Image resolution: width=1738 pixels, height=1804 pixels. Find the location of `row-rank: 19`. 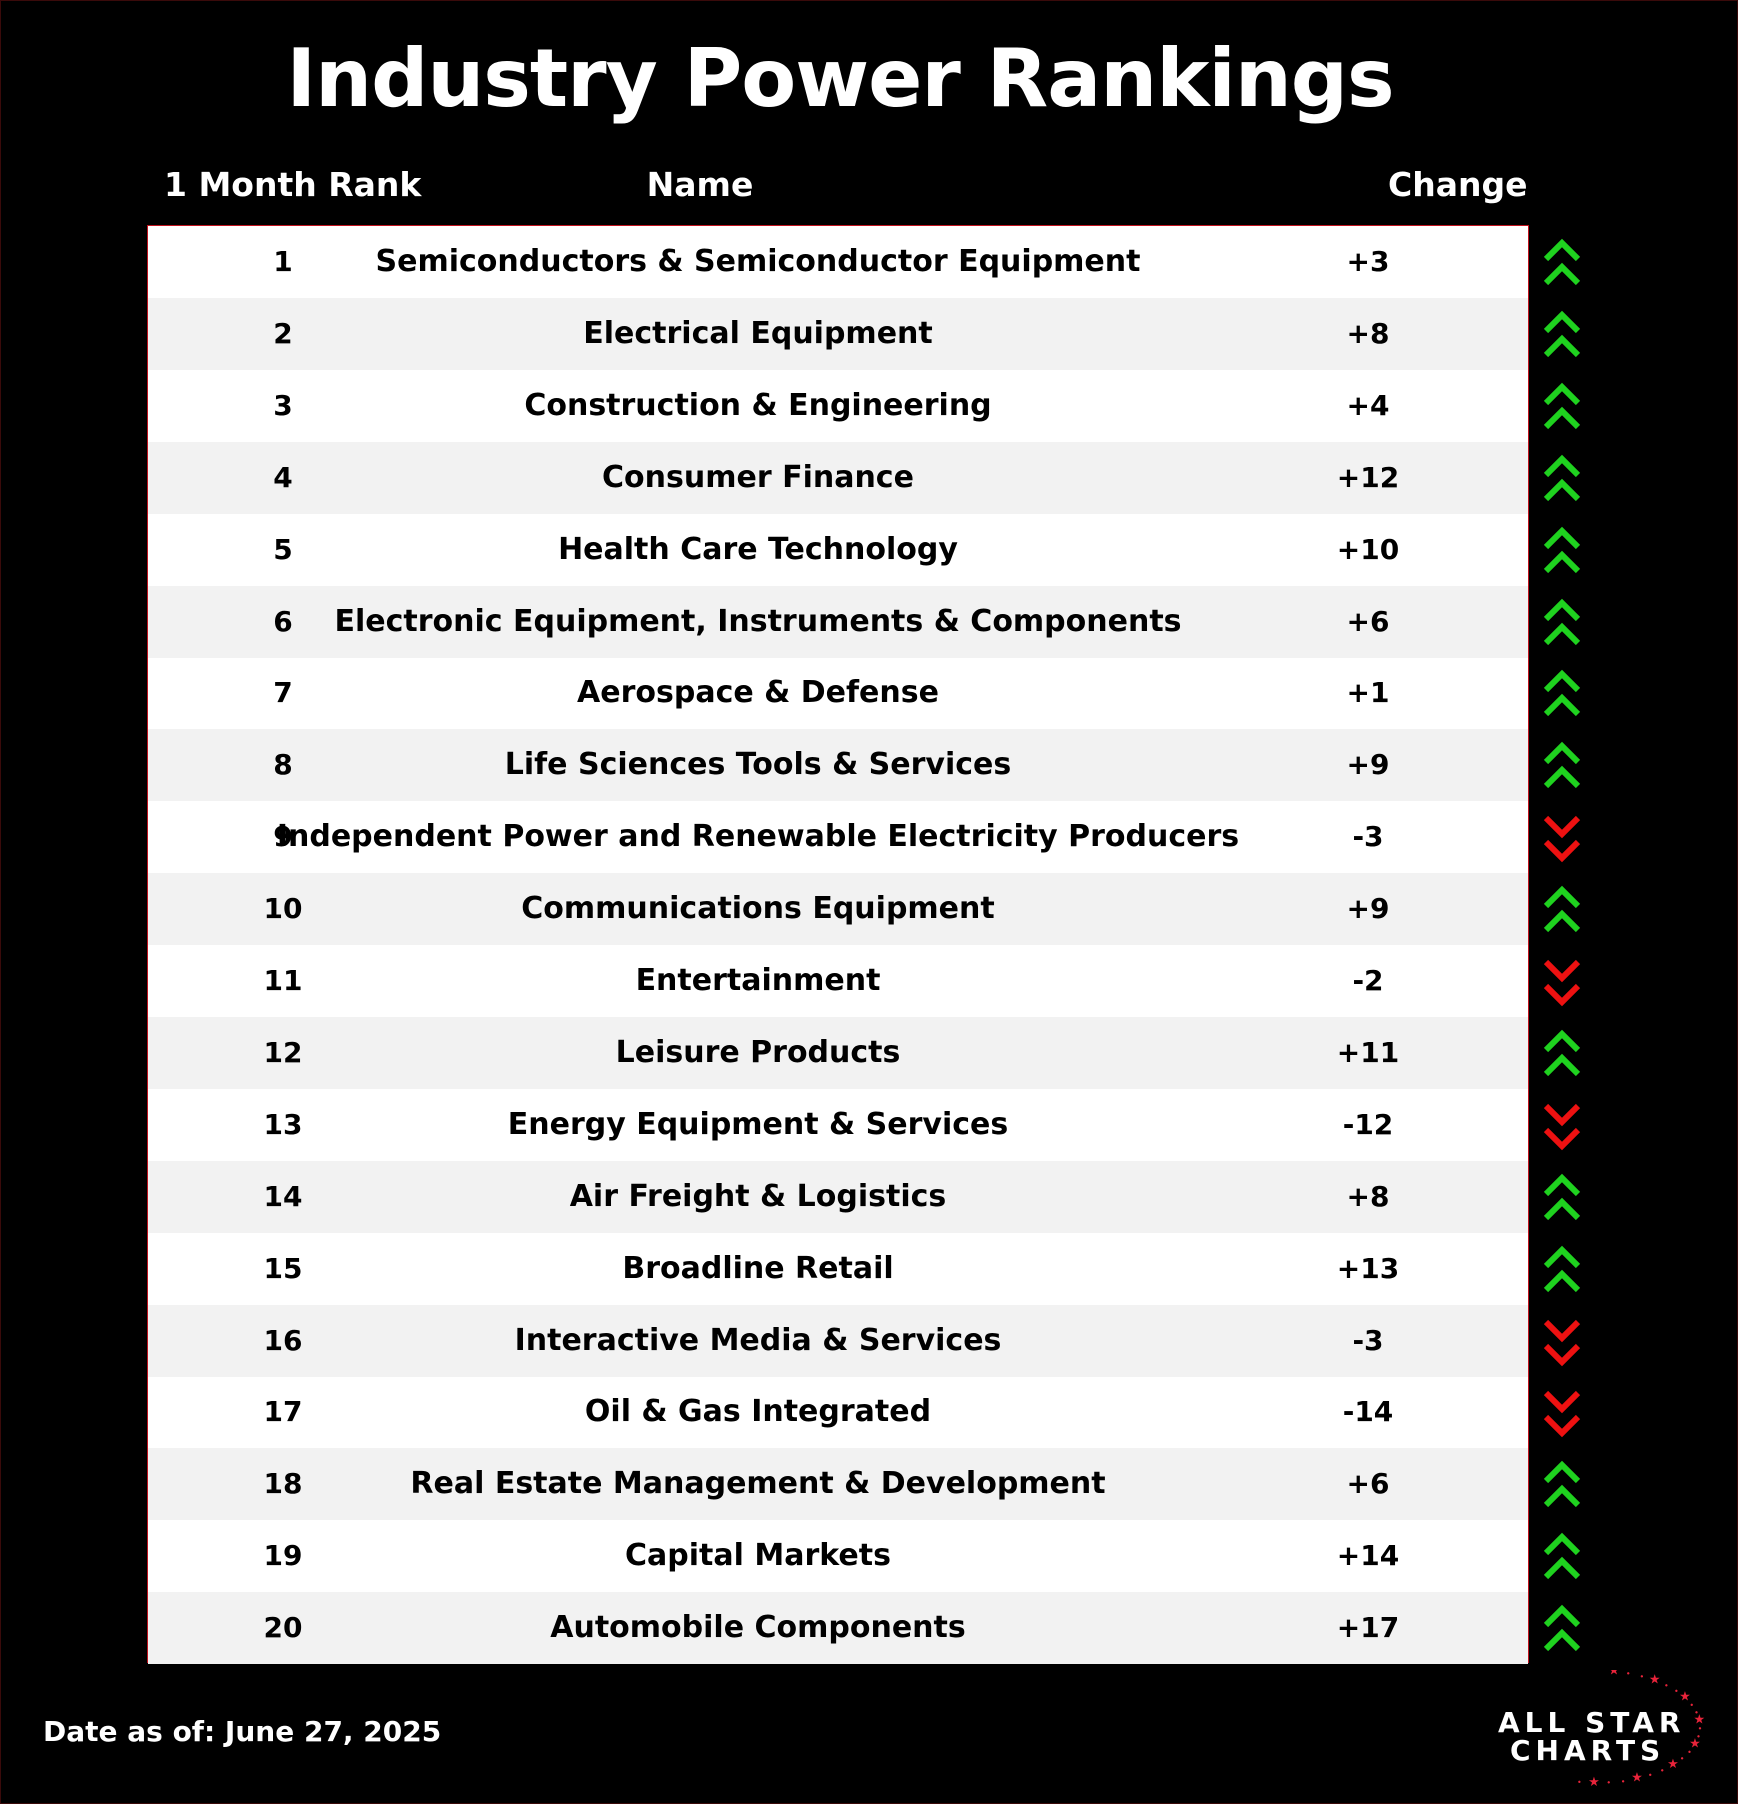

row-rank: 19 is located at coordinates (283, 1556).